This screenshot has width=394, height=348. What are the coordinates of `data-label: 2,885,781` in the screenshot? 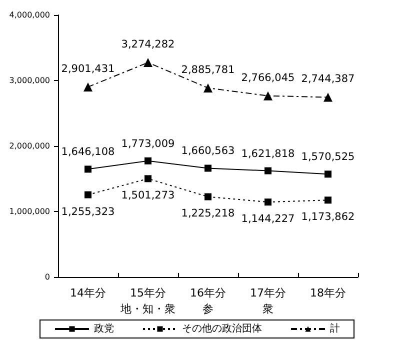 It's located at (208, 70).